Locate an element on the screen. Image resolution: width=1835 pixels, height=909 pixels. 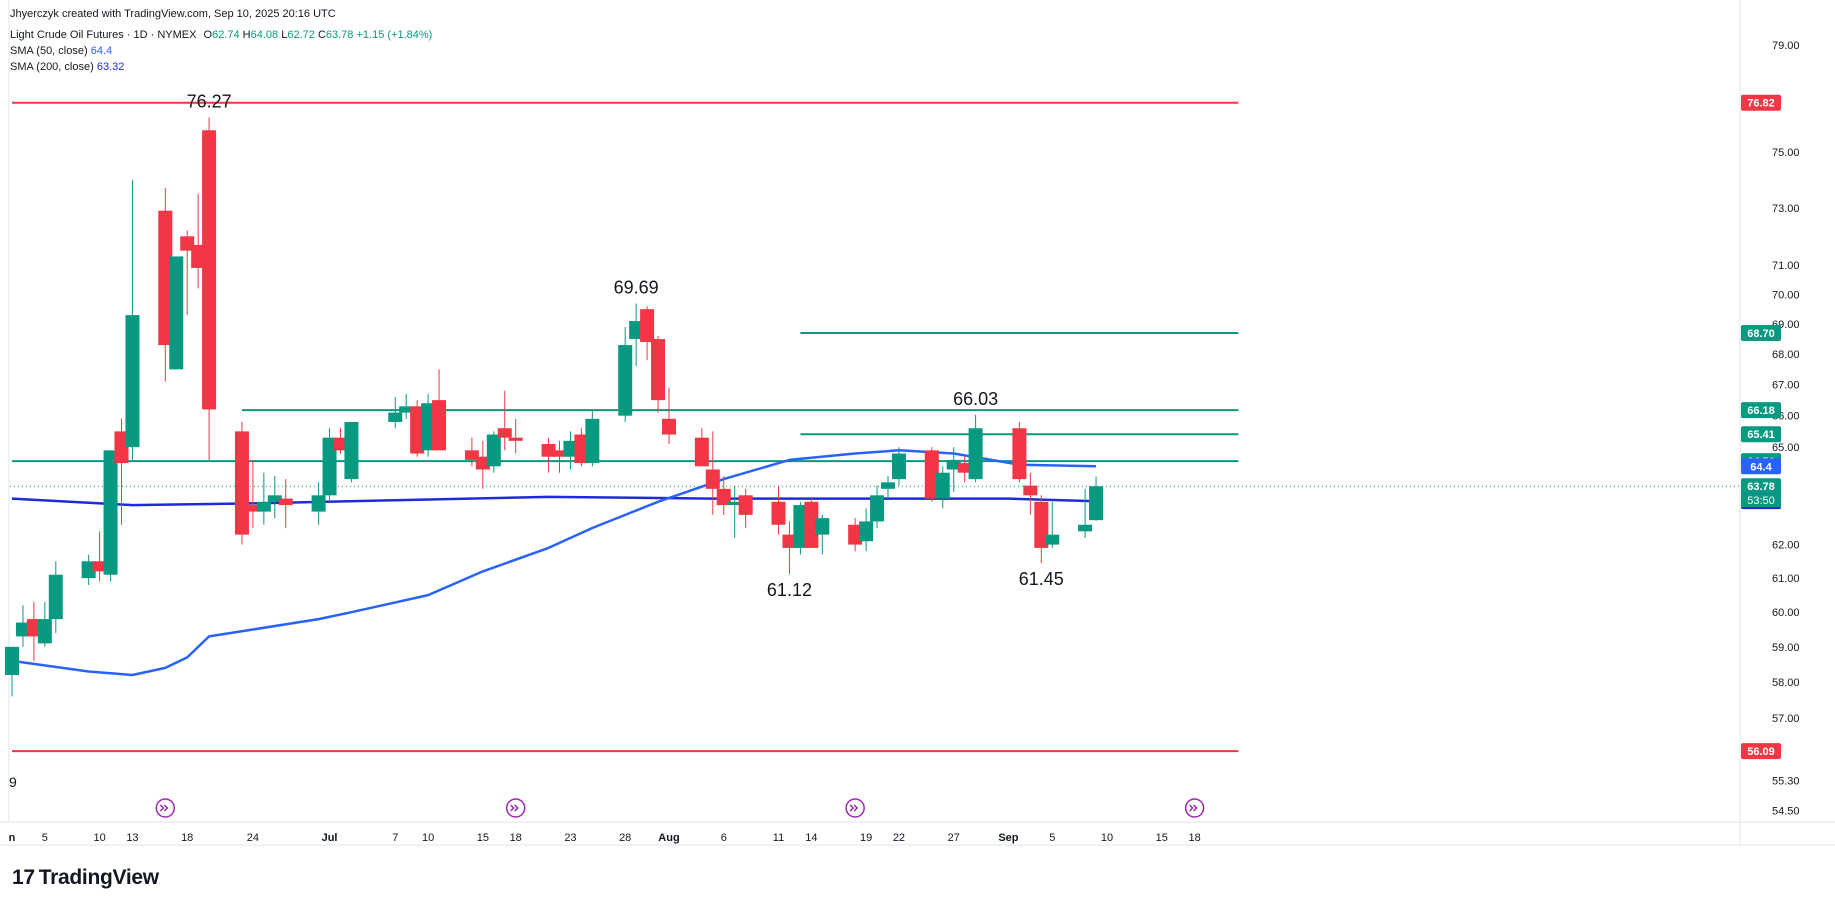
y-tick-label: 58.00 is located at coordinates (1786, 683).